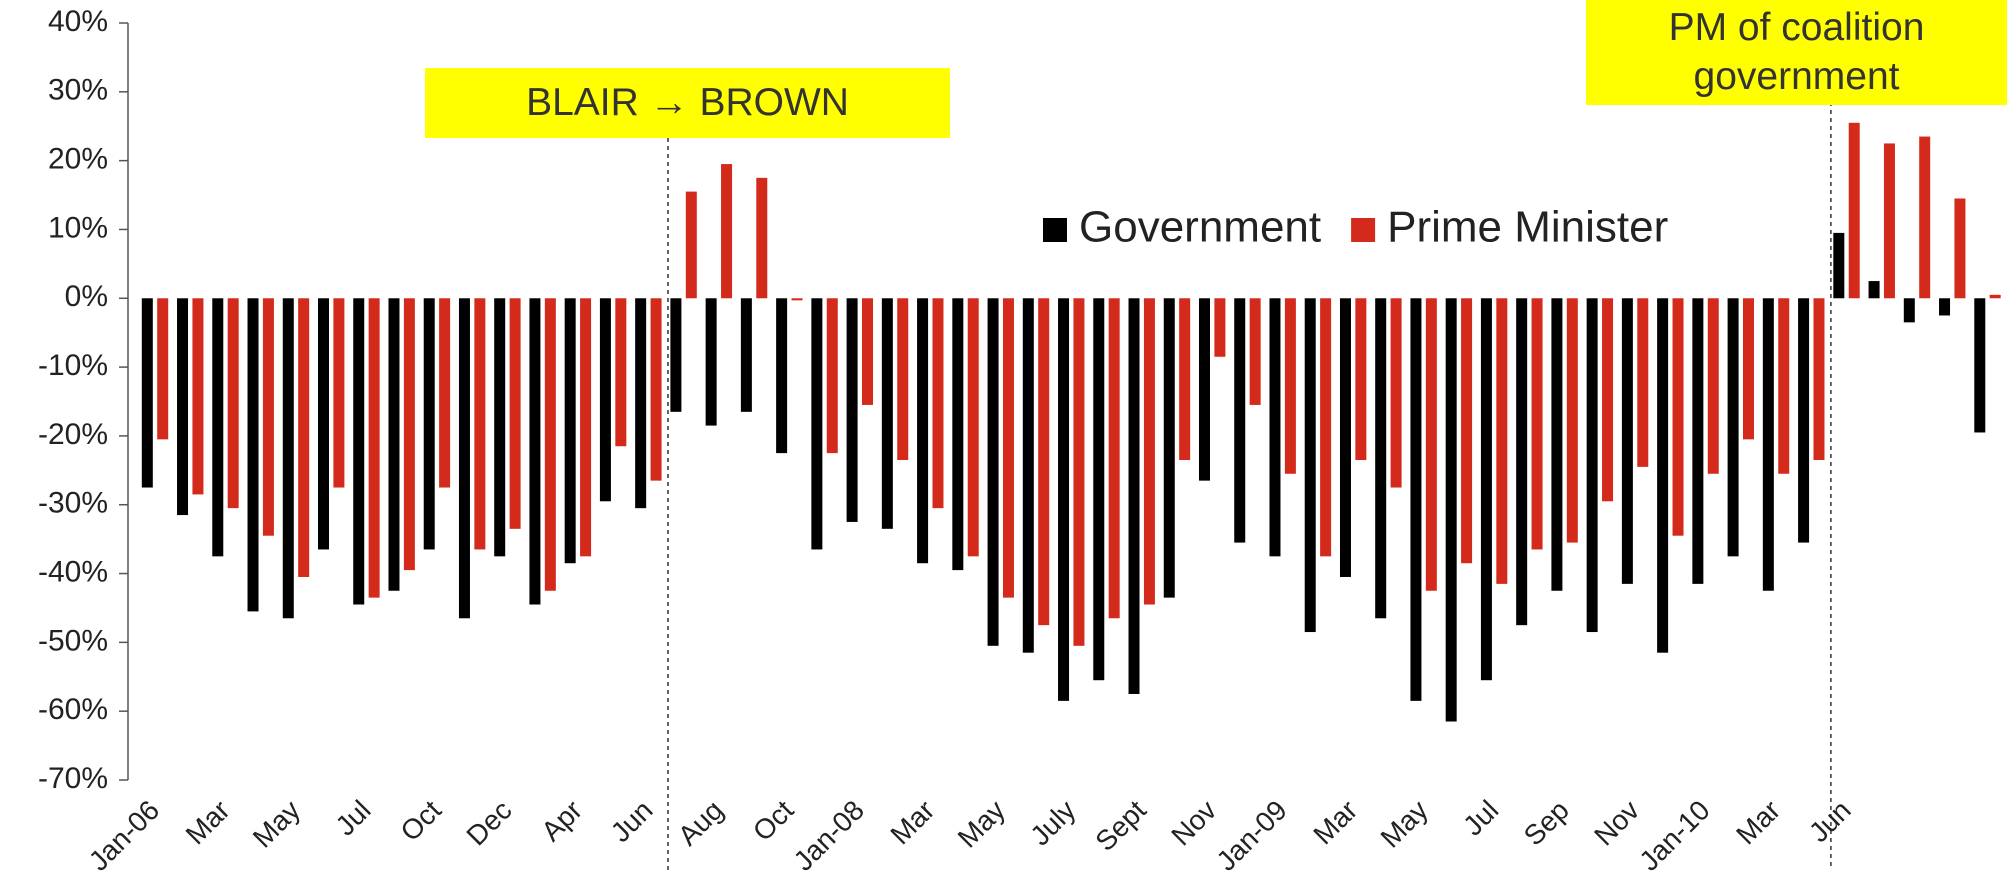 Image resolution: width=2007 pixels, height=890 pixels. What do you see at coordinates (73, 640) in the screenshot?
I see `y-tick-label: -50%` at bounding box center [73, 640].